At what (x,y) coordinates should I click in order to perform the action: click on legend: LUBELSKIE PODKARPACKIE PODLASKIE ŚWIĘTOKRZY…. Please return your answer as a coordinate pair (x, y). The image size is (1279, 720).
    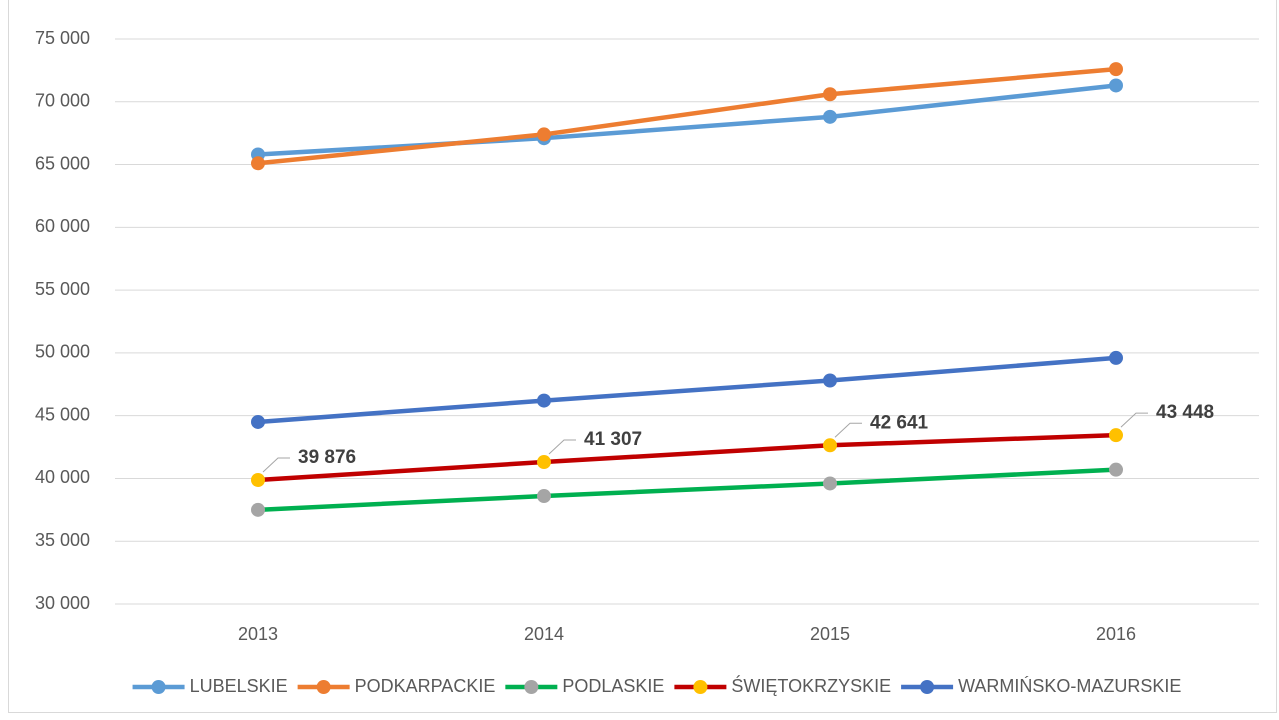
    Looking at the image, I should click on (656, 685).